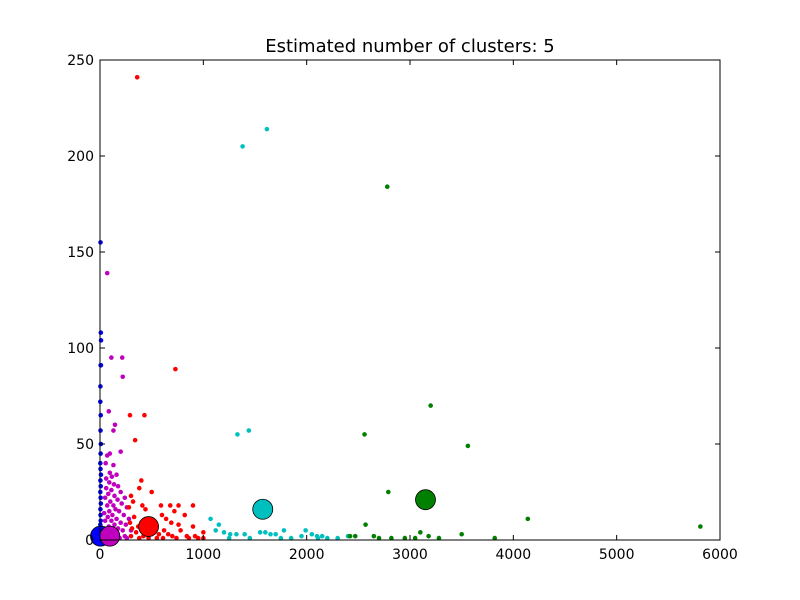 The width and height of the screenshot is (800, 600). What do you see at coordinates (89, 541) in the screenshot?
I see `y-tick-label: 0` at bounding box center [89, 541].